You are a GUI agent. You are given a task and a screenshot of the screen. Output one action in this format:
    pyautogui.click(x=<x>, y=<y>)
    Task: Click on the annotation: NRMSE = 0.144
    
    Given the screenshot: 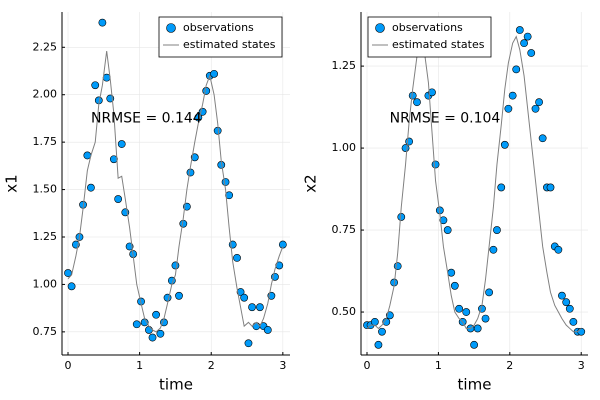 What is the action you would take?
    pyautogui.click(x=146, y=118)
    